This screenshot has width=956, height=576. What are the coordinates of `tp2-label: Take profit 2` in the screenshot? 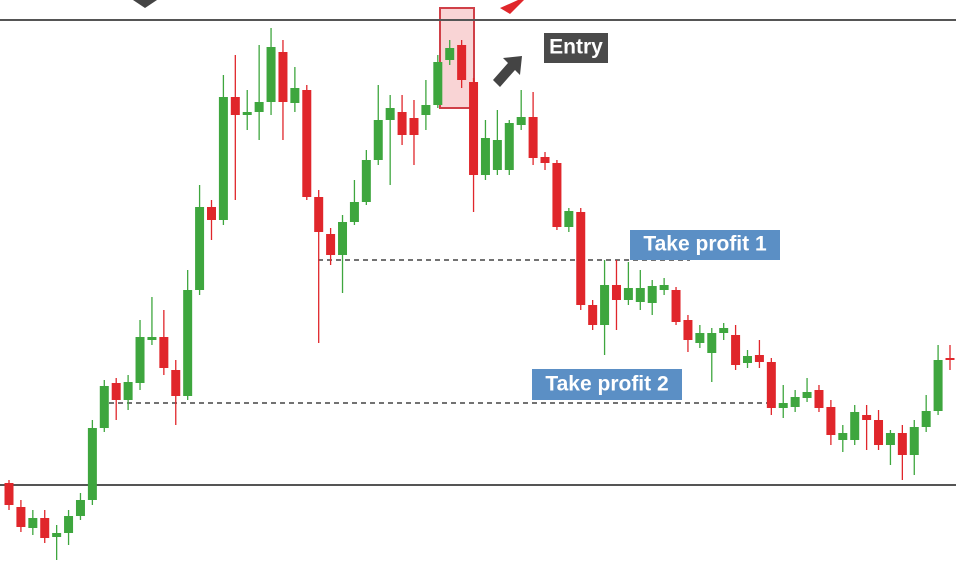 It's located at (606, 384).